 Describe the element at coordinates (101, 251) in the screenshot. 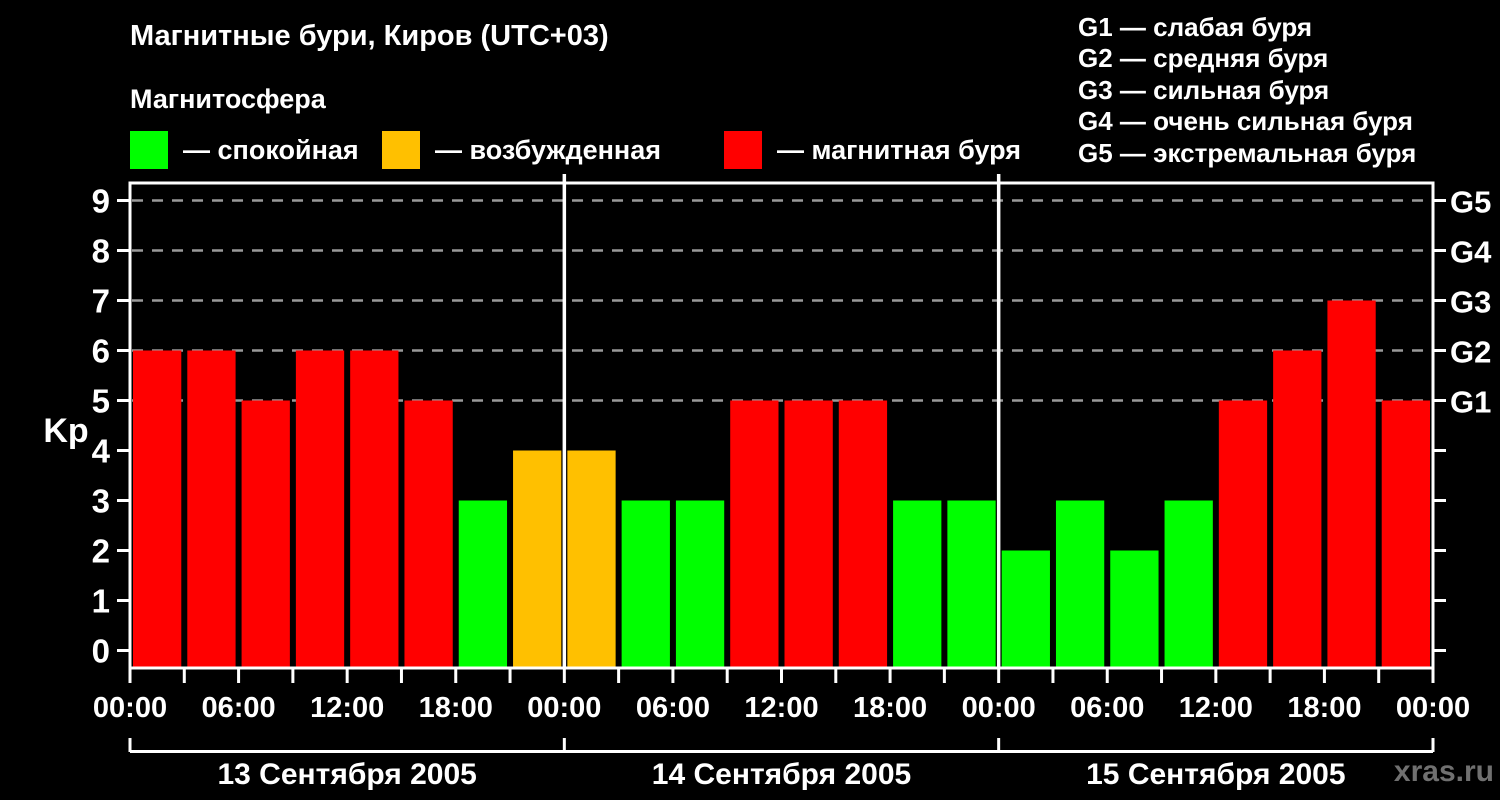

I see `y-axis-label-8: 8` at that location.